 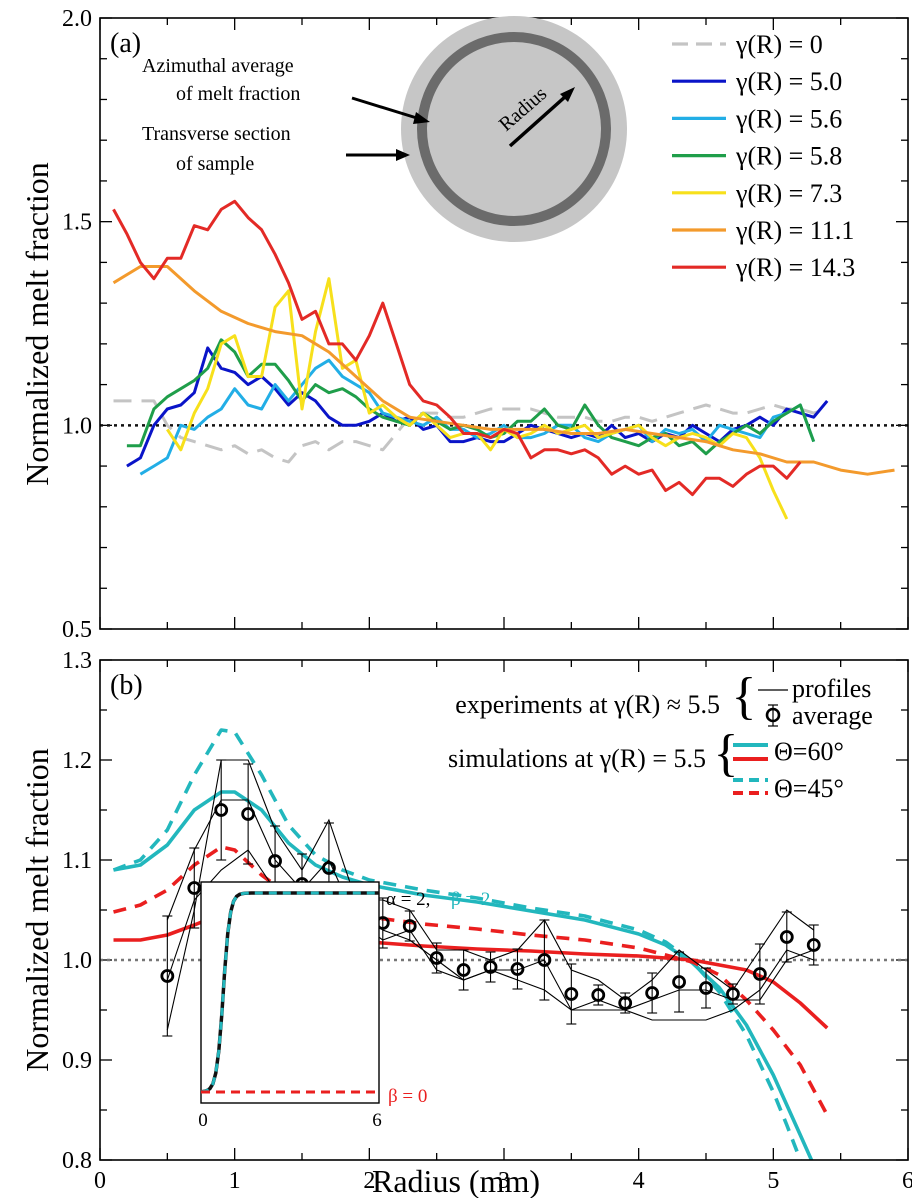 What do you see at coordinates (216, 134) in the screenshot?
I see `section-label-line1: Transverse section` at bounding box center [216, 134].